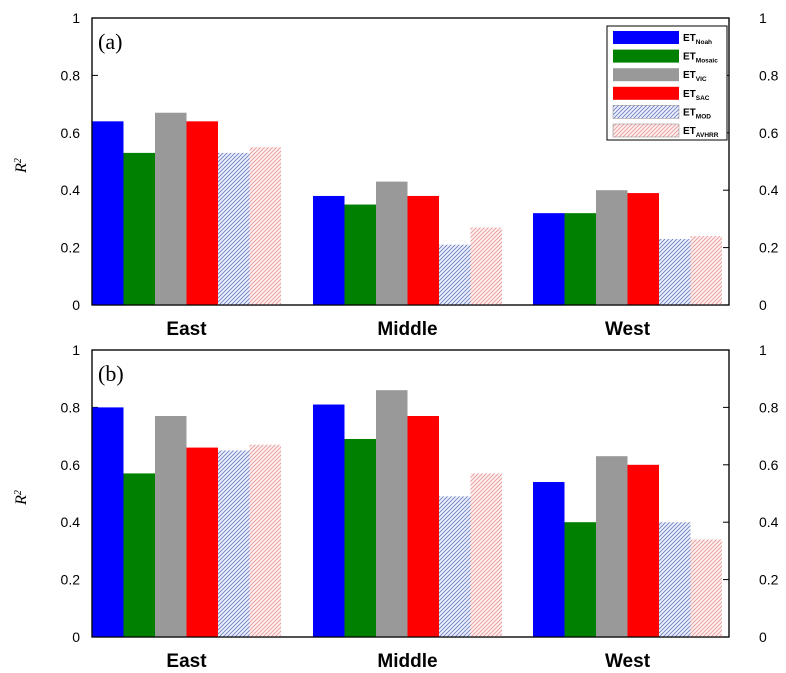  I want to click on legend-entry-avhrr: ETAVHRR, so click(701, 132).